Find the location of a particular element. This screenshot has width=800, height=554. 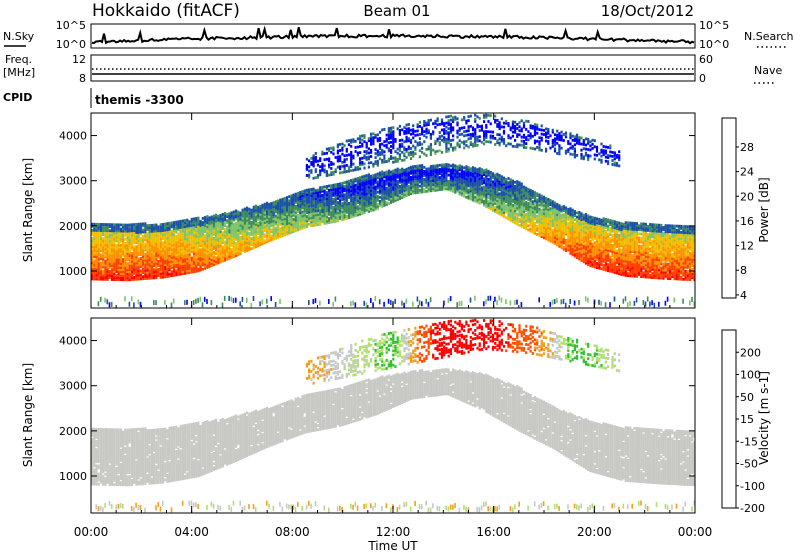

noise-tick-right-bottom: 10^0 is located at coordinates (714, 44).